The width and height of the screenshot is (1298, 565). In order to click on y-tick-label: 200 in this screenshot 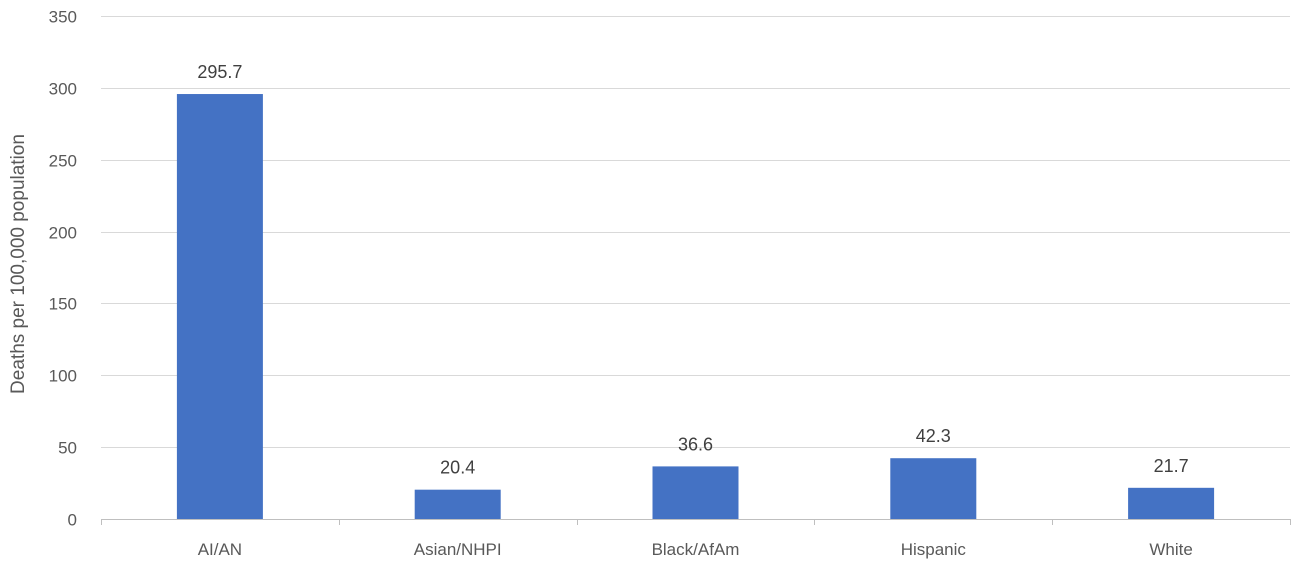, I will do `click(63, 233)`.